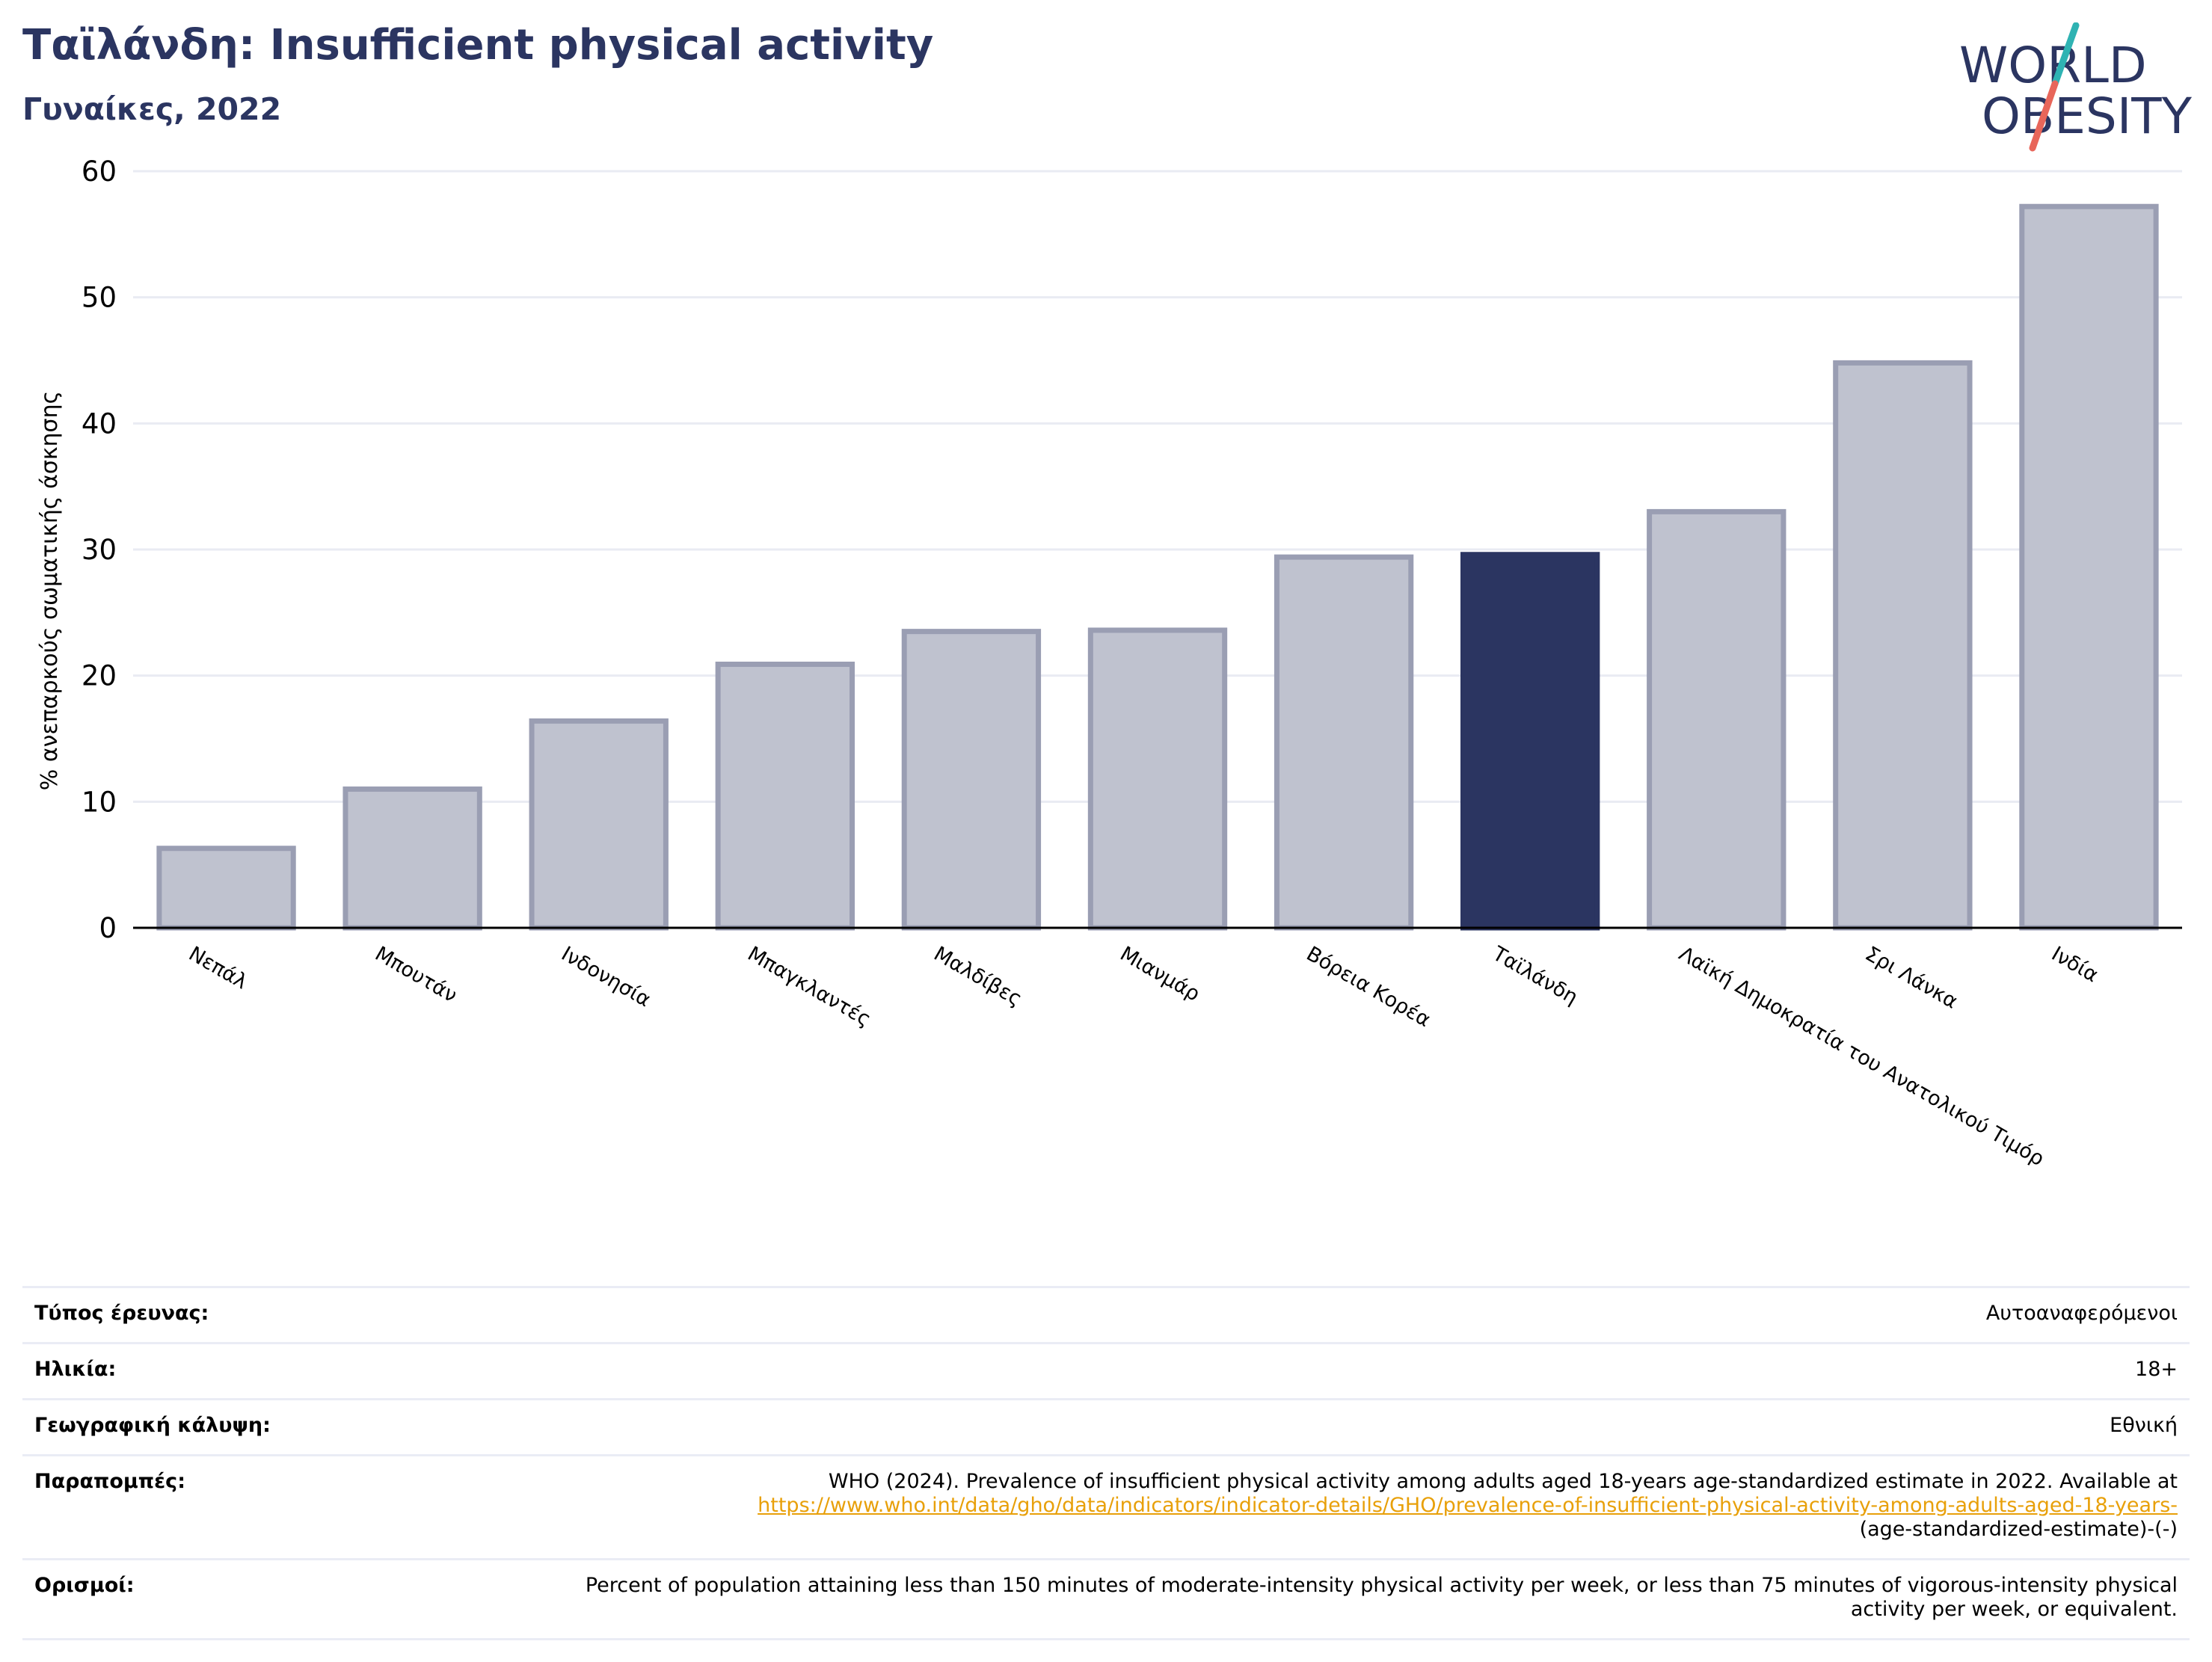 This screenshot has height=1662, width=2212. Describe the element at coordinates (2044, 116) in the screenshot. I see `logo-slash-bottom` at that location.